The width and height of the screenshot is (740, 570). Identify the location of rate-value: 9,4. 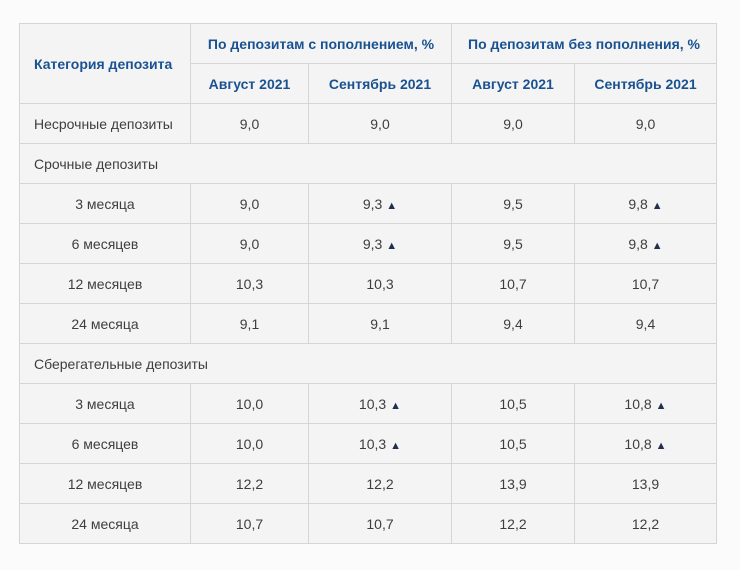
(645, 323).